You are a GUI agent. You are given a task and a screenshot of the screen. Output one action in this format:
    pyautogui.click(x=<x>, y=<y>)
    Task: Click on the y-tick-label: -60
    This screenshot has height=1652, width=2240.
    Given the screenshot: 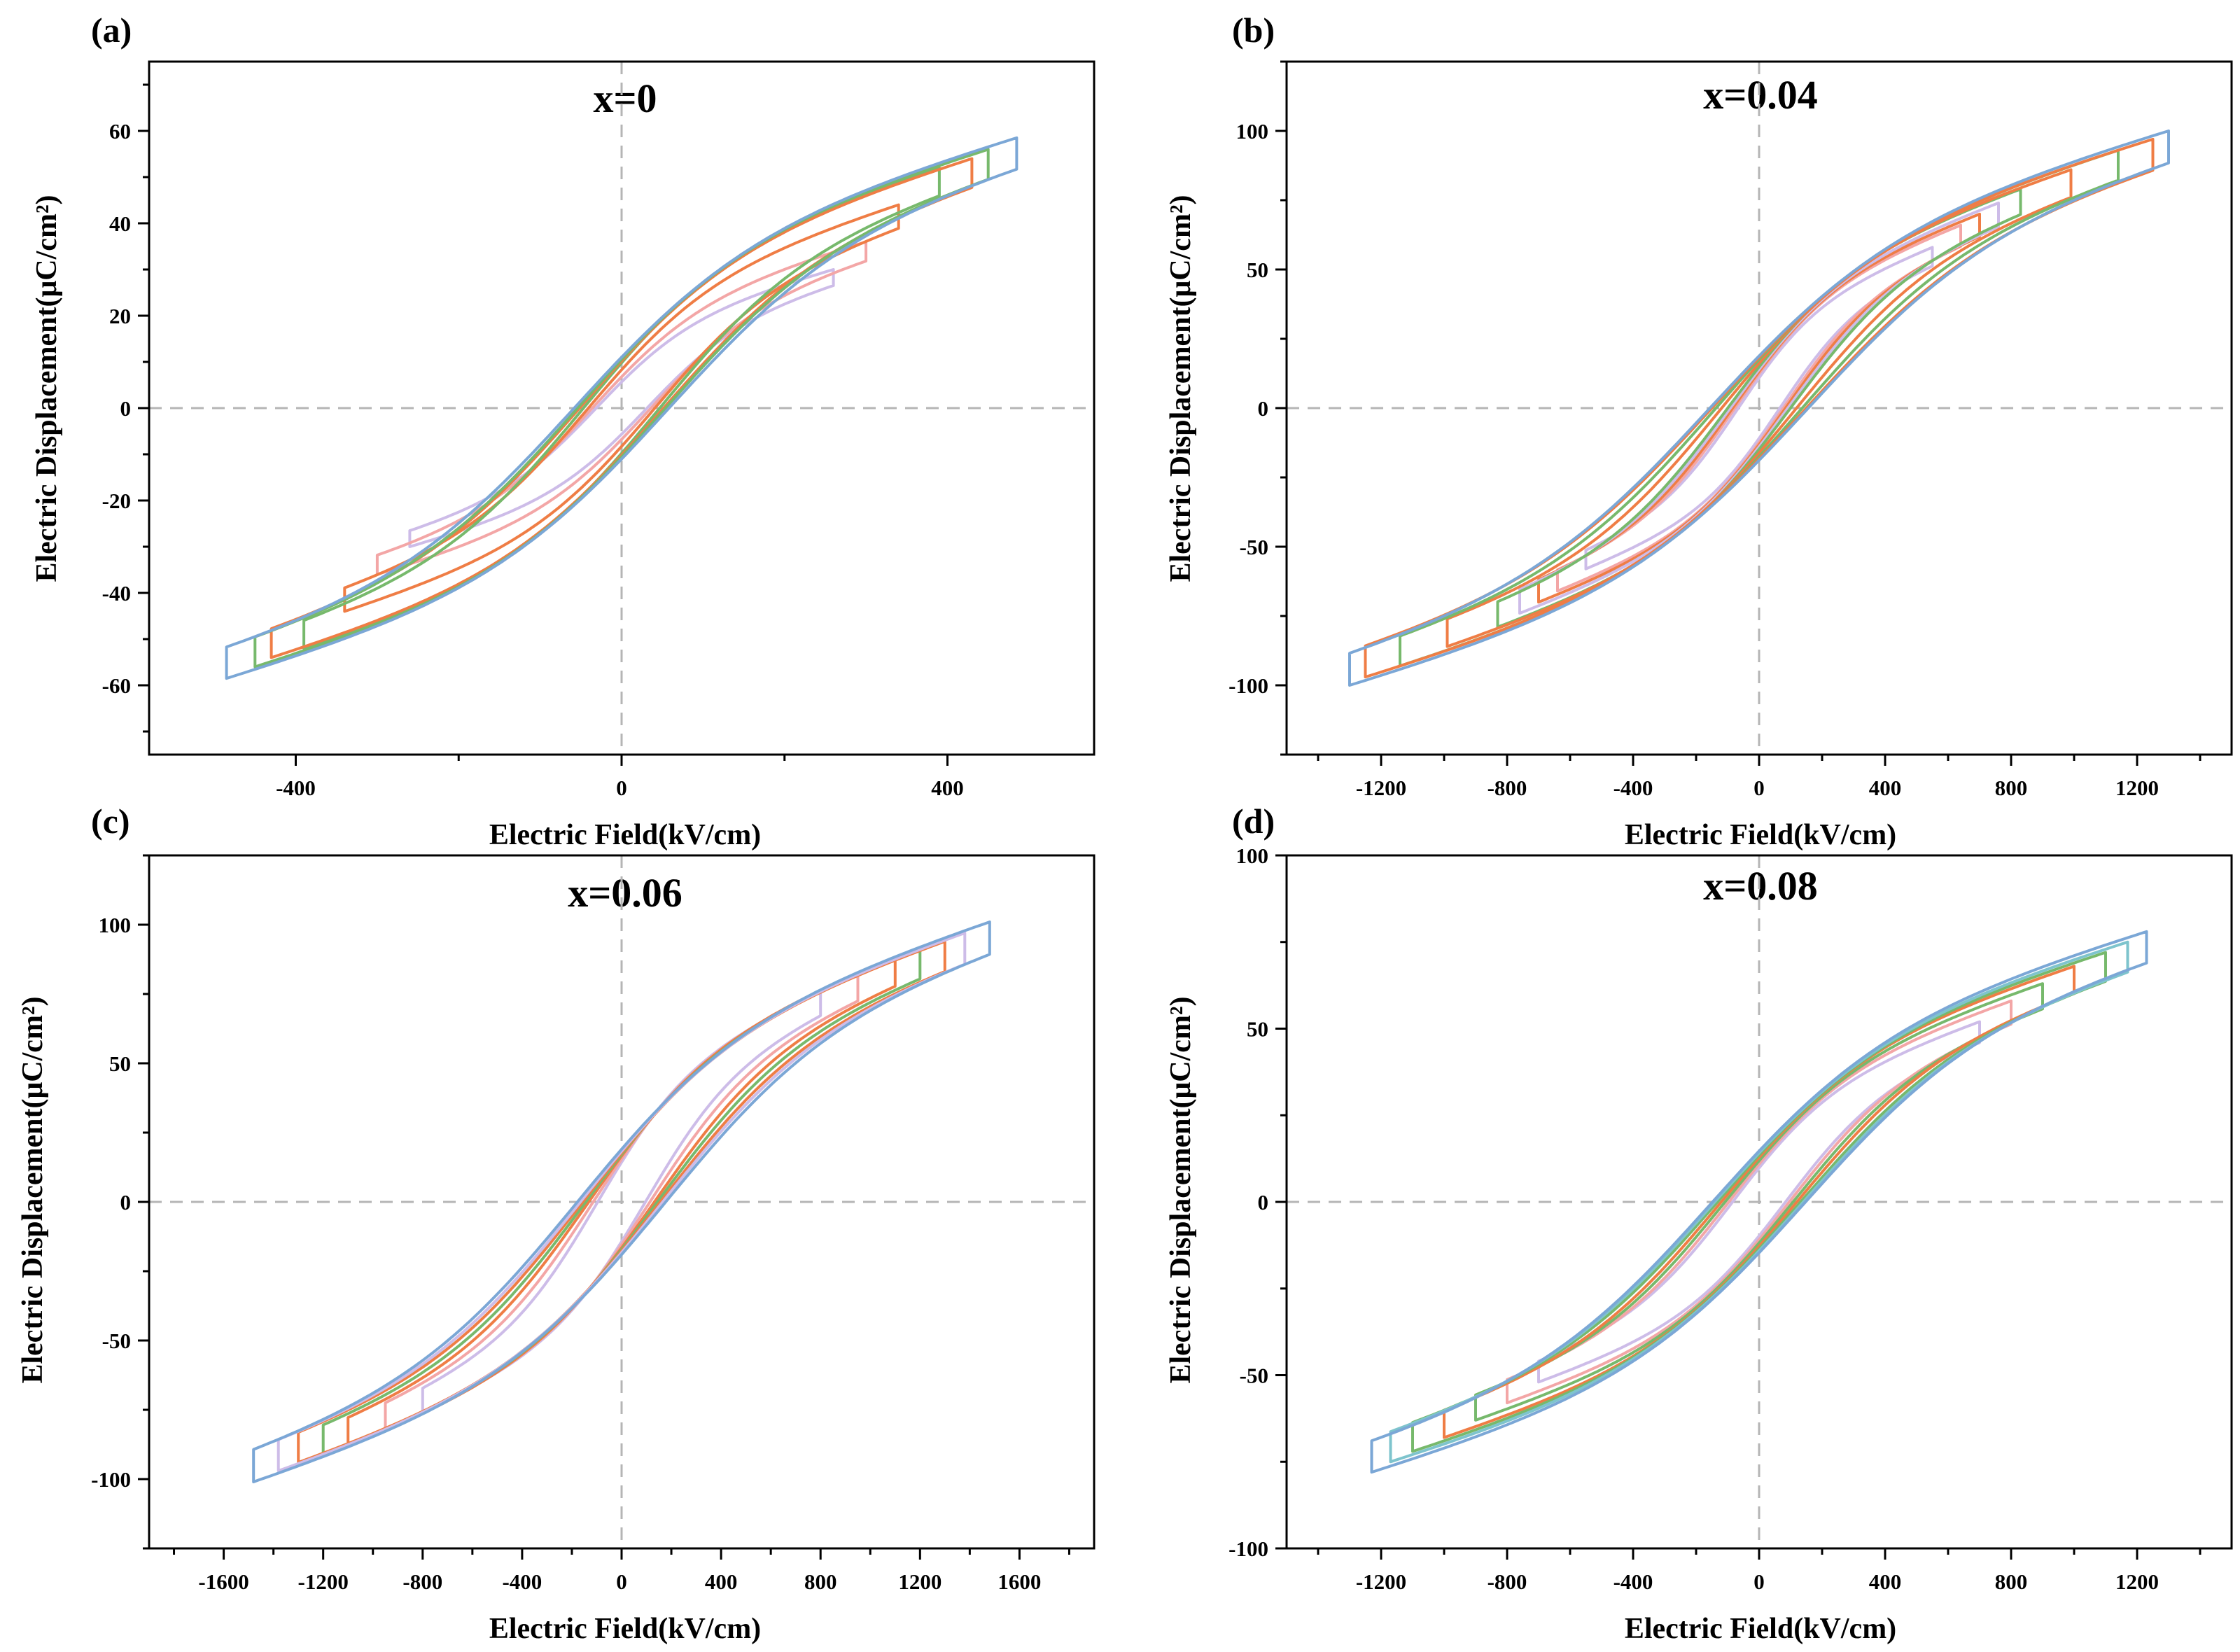 What is the action you would take?
    pyautogui.click(x=116, y=685)
    